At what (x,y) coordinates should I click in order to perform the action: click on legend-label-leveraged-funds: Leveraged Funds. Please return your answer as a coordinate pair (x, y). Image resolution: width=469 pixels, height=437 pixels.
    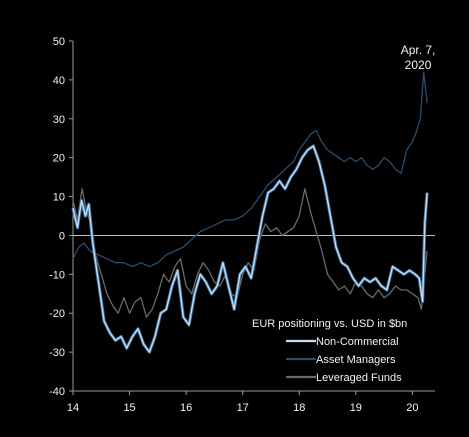
    Looking at the image, I should click on (359, 378).